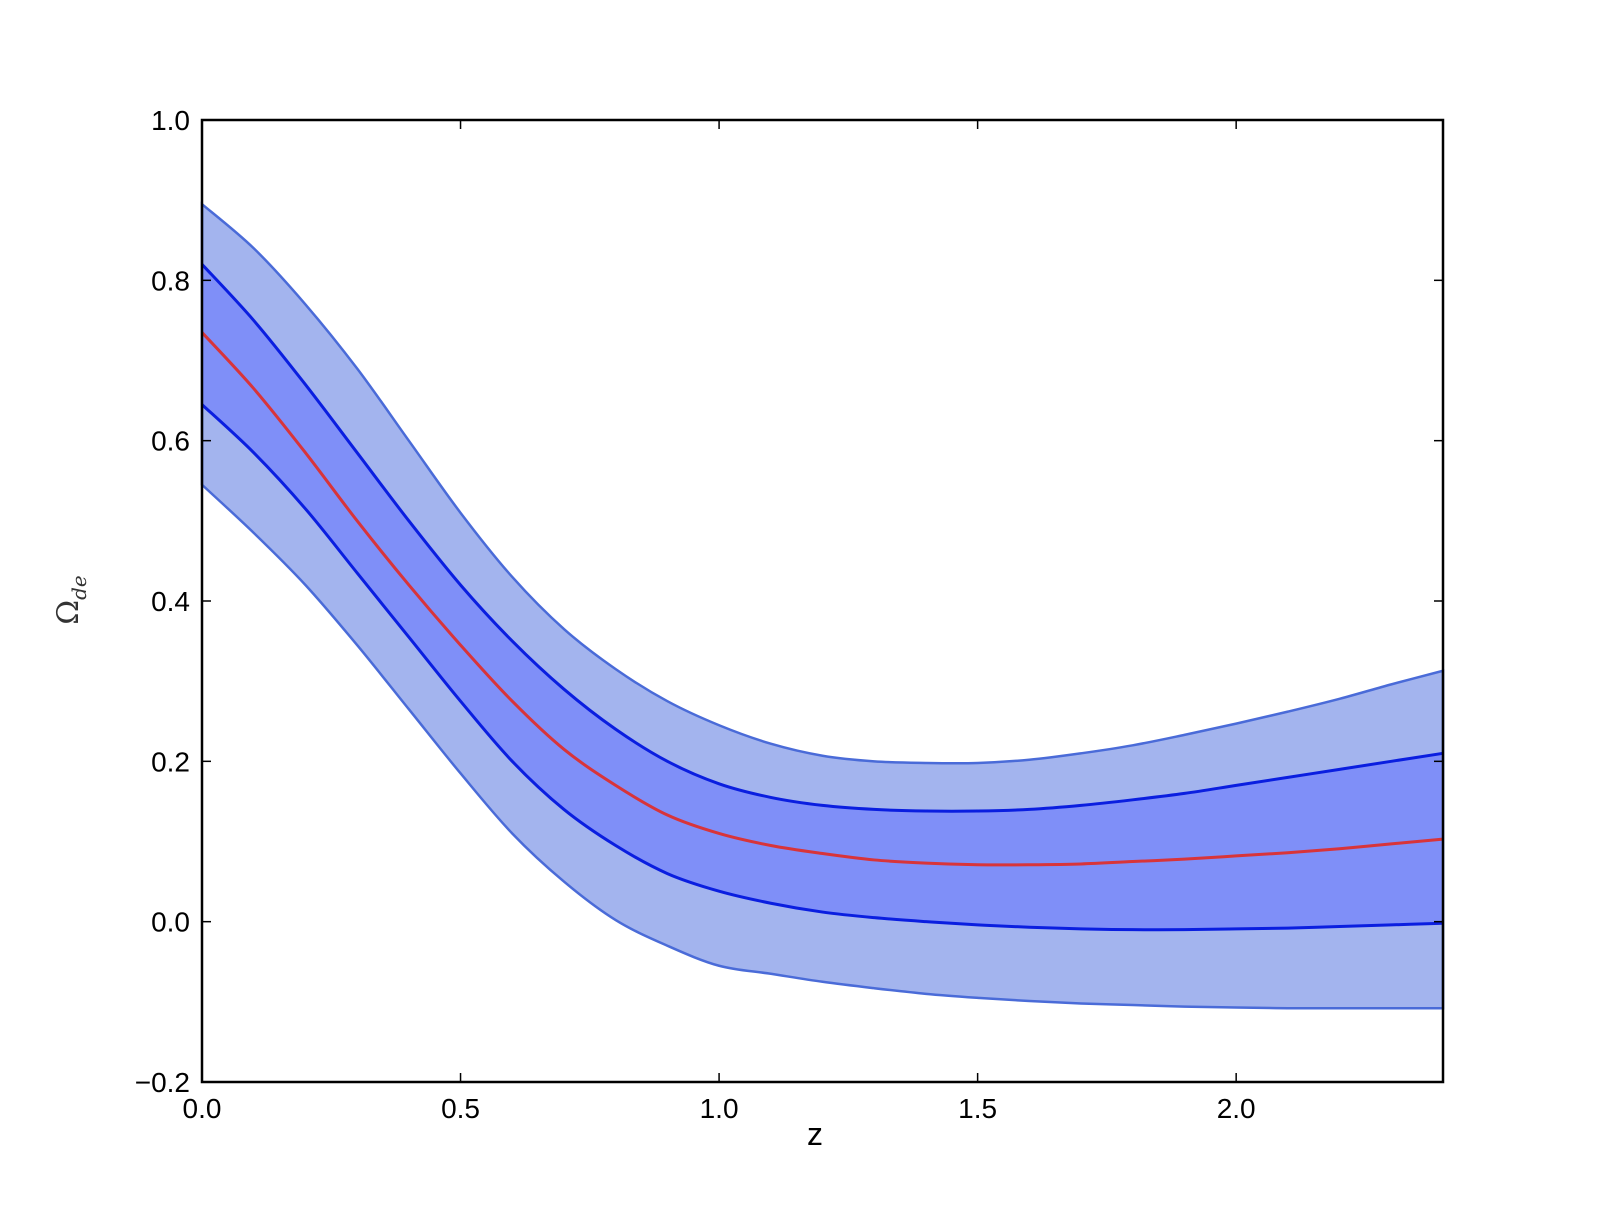 The image size is (1600, 1205). What do you see at coordinates (170, 922) in the screenshot?
I see `y-tick-label: 0.0` at bounding box center [170, 922].